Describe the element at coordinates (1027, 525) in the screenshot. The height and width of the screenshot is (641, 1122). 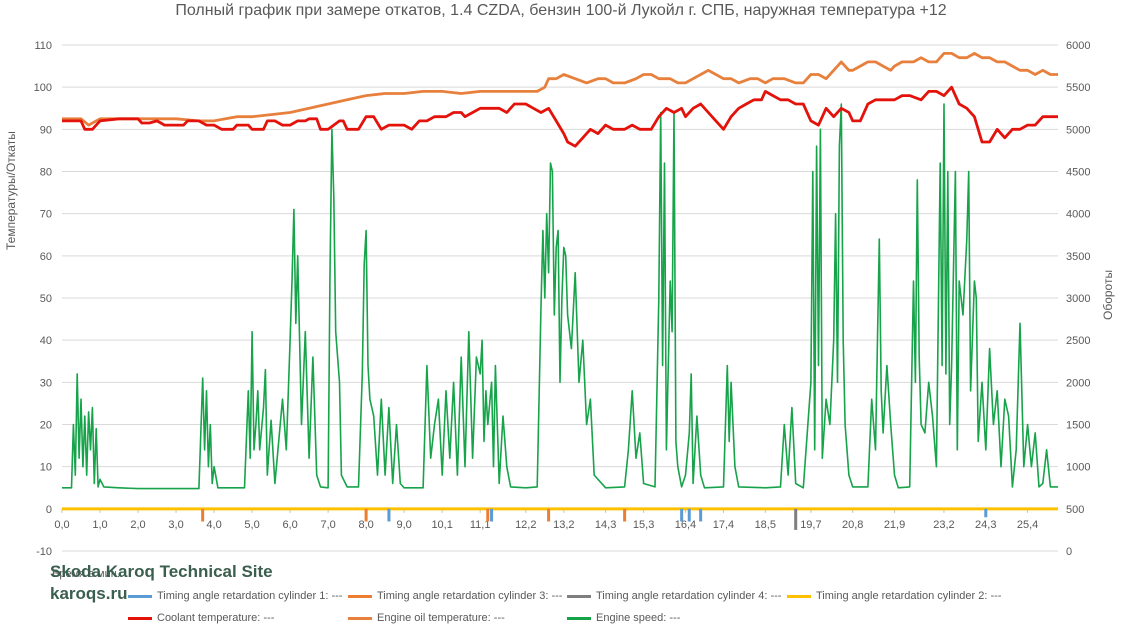
I see `x-tick-label: 25,4` at that location.